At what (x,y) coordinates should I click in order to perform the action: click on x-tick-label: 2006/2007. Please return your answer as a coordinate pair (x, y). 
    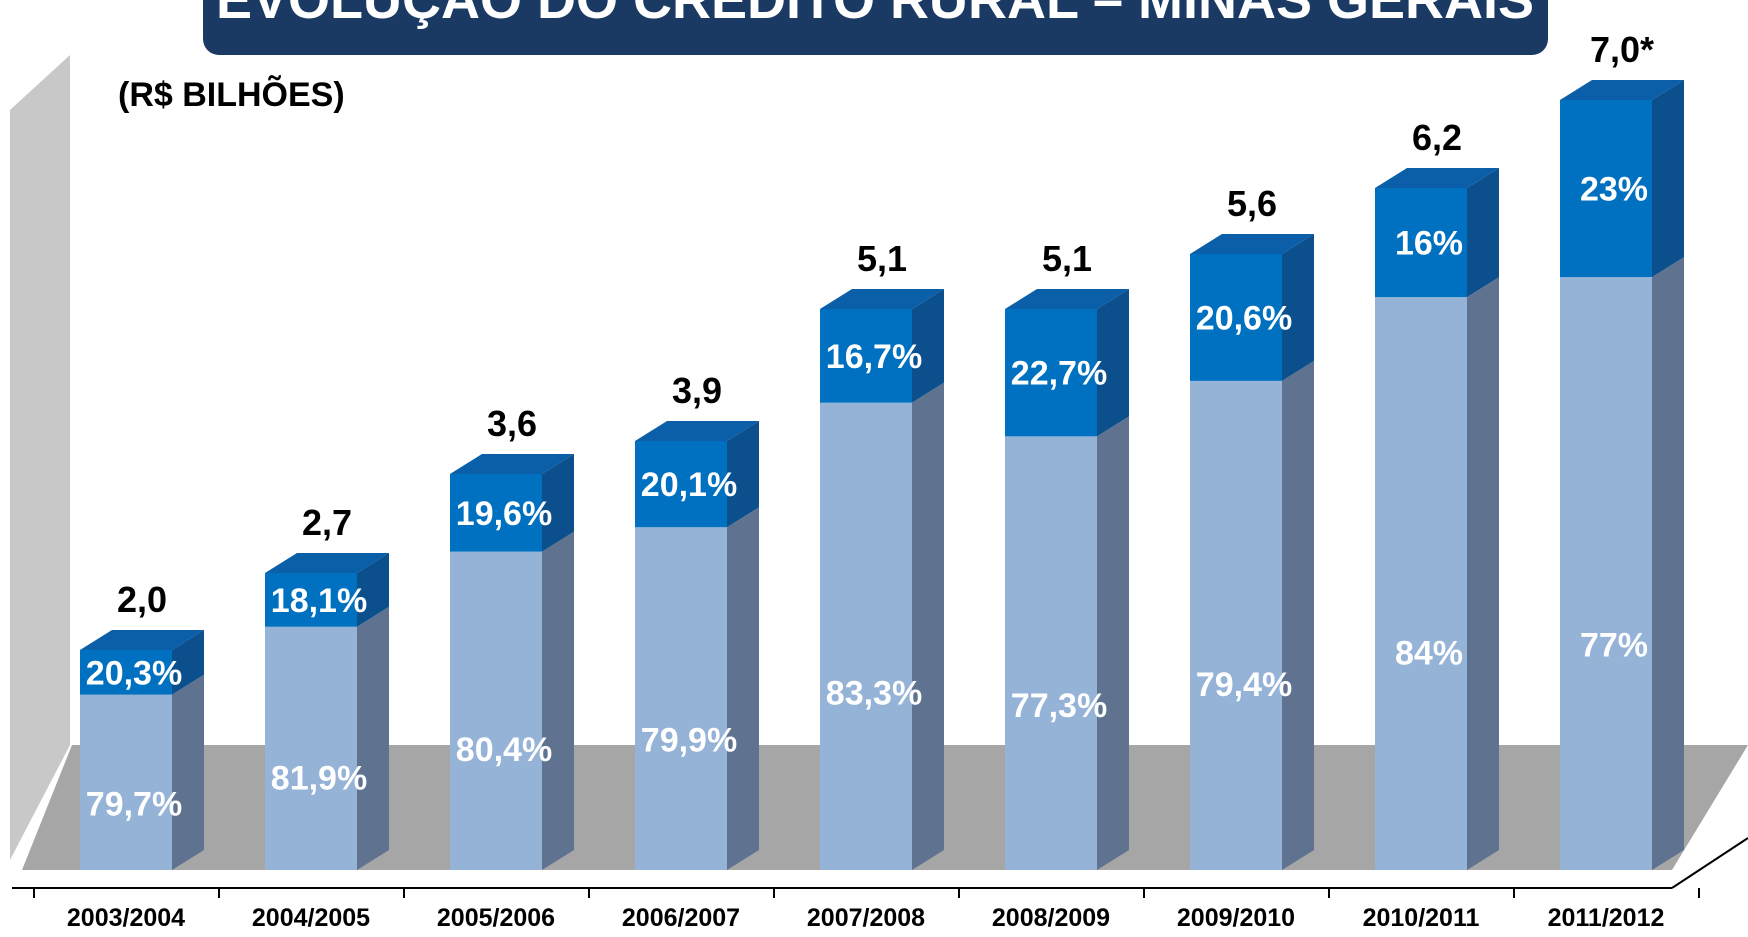
    Looking at the image, I should click on (681, 918).